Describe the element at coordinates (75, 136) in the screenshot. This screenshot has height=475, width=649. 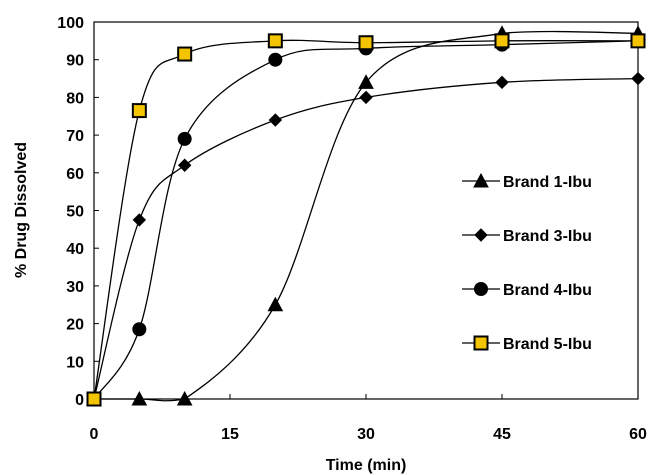
I see `y-tick-label: 70` at that location.